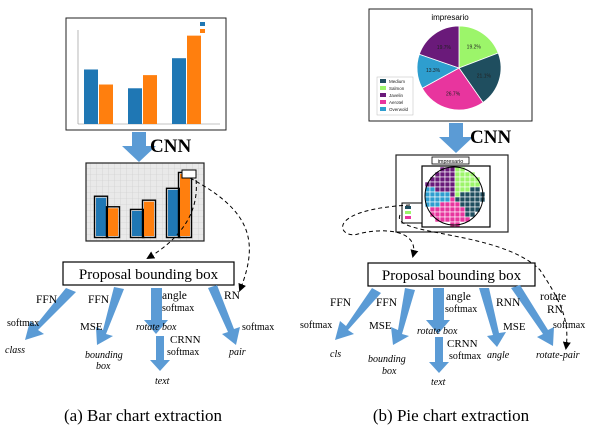 This screenshot has width=592, height=436. Describe the element at coordinates (389, 371) in the screenshot. I see `pie-bbox-2: box` at that location.